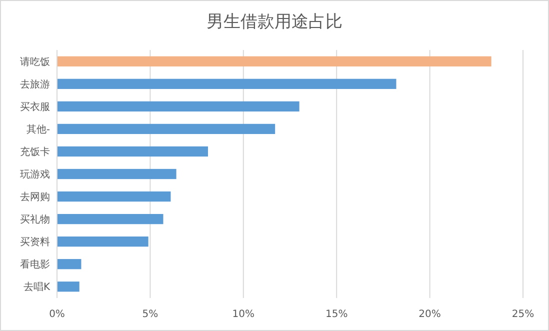 The width and height of the screenshot is (549, 331). What do you see at coordinates (35, 84) in the screenshot?
I see `y-tick-label: 去旅游` at bounding box center [35, 84].